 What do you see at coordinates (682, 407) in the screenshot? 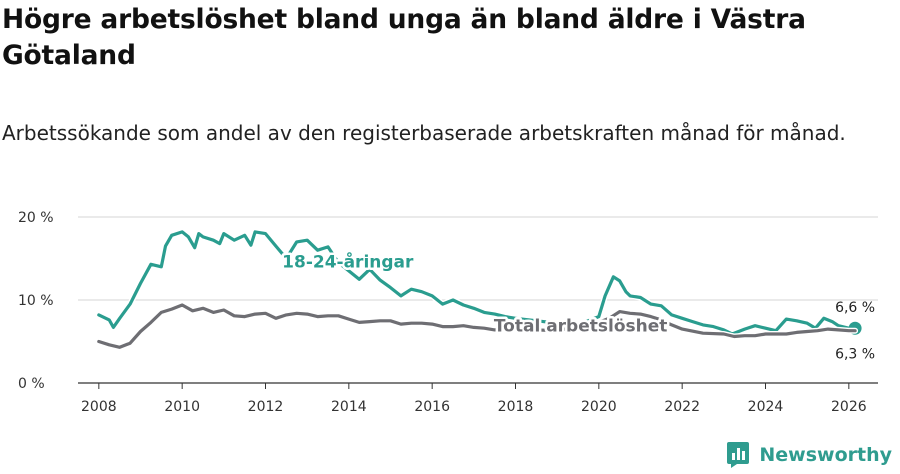
I see `x-tick-label: 2022` at bounding box center [682, 407].